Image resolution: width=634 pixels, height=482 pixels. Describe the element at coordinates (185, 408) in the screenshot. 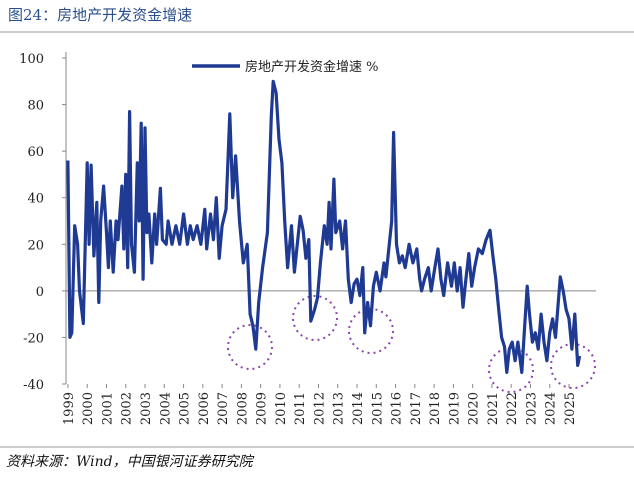

I see `x-tick-label: 2005` at that location.